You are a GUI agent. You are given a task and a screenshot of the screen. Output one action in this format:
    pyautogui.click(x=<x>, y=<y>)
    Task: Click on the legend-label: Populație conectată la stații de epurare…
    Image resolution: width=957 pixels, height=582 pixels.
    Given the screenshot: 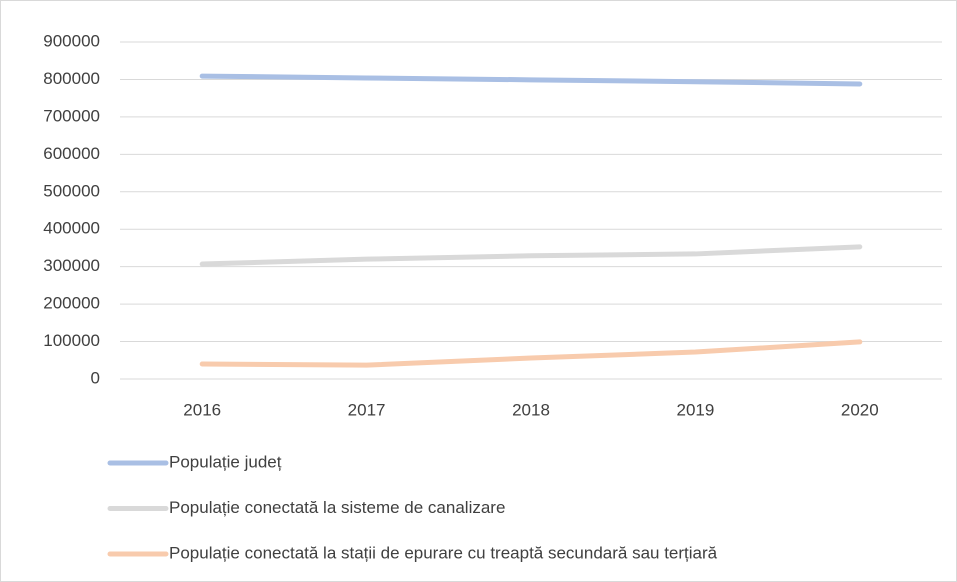 What is the action you would take?
    pyautogui.click(x=443, y=552)
    